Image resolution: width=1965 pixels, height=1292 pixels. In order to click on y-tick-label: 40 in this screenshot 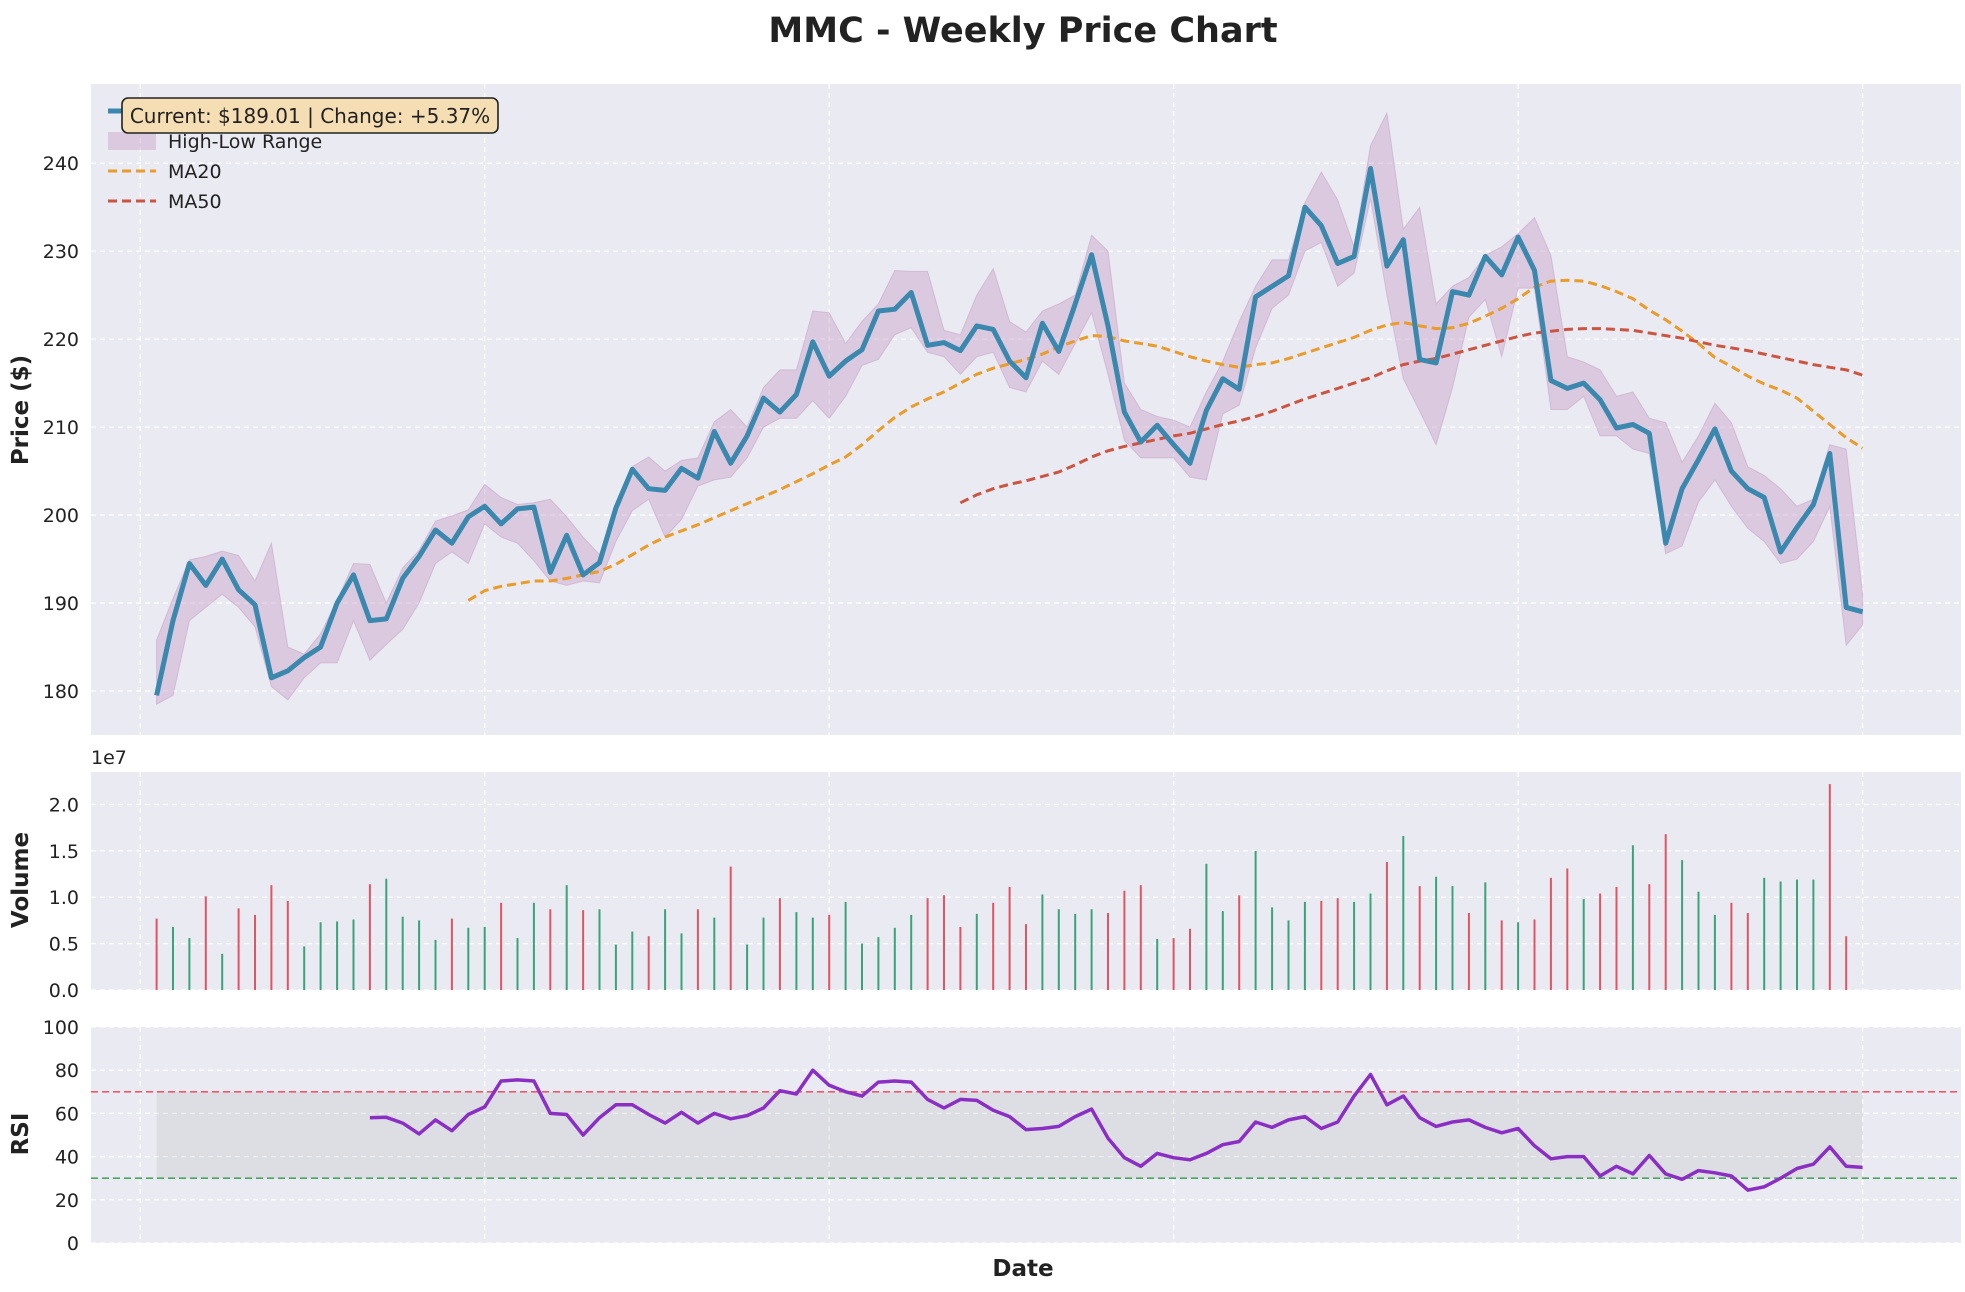, I will do `click(67, 1158)`.